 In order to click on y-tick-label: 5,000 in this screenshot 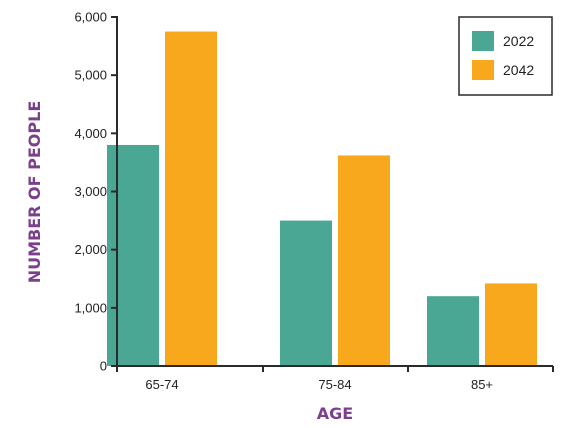, I will do `click(90, 75)`.